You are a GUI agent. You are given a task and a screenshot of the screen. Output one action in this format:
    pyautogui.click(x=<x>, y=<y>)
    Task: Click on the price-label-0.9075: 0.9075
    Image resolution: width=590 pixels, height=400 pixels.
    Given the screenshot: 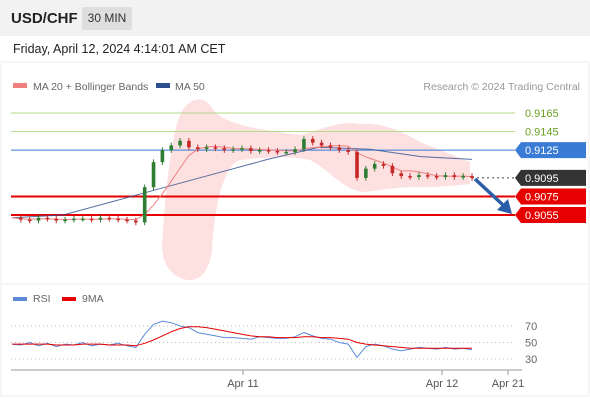 What is the action you would take?
    pyautogui.click(x=542, y=197)
    